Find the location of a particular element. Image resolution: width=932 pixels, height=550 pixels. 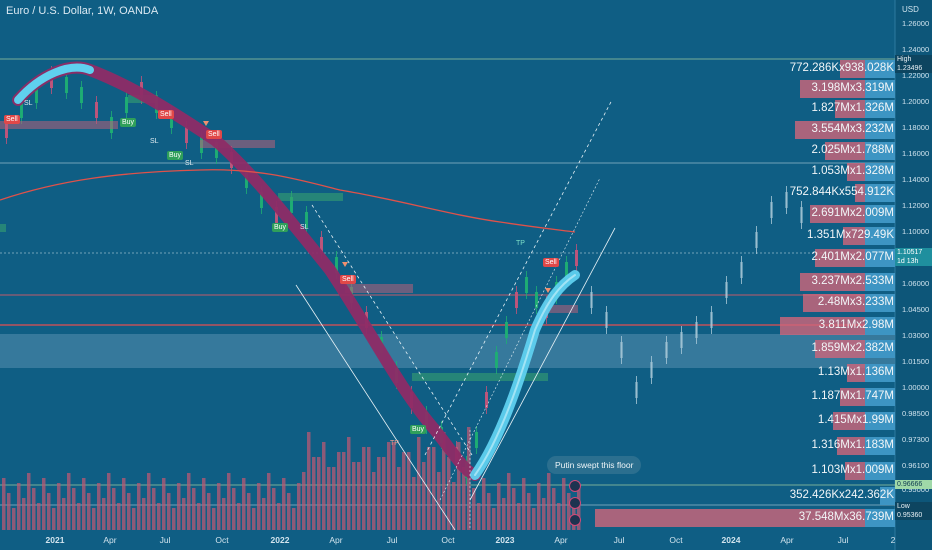

event-flag-icon is located at coordinates (575, 520).